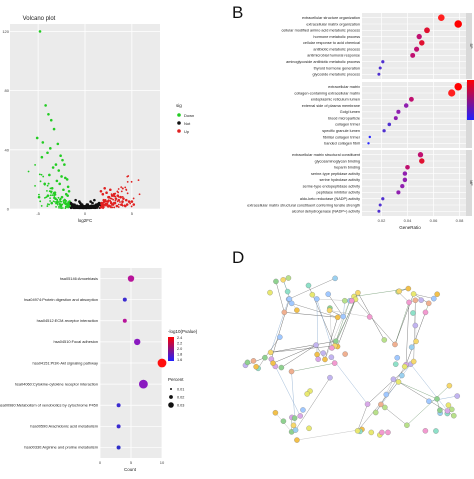 This screenshot has width=474, height=479. I want to click on volcano-legend-label: Up, so click(187, 131).